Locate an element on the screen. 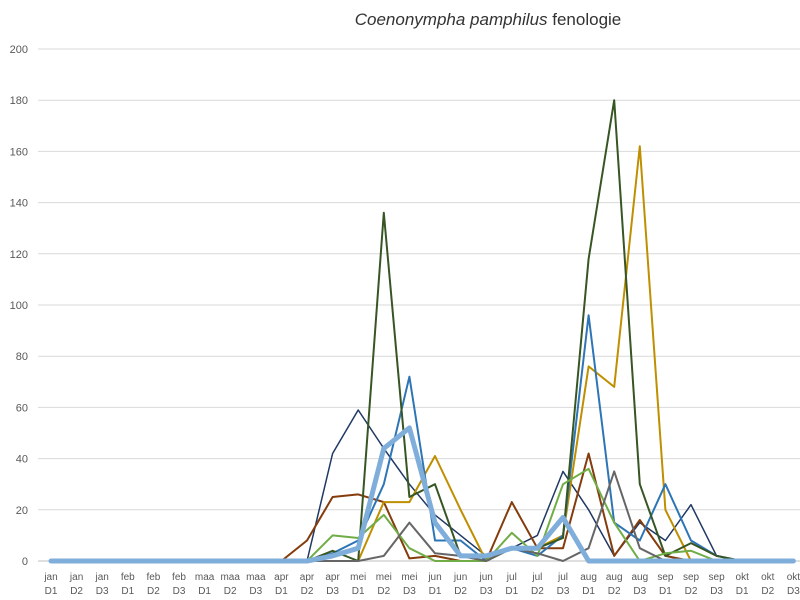 The height and width of the screenshot is (600, 800). chart-title-species: Coenonympha pamphilus is located at coordinates (451, 19).